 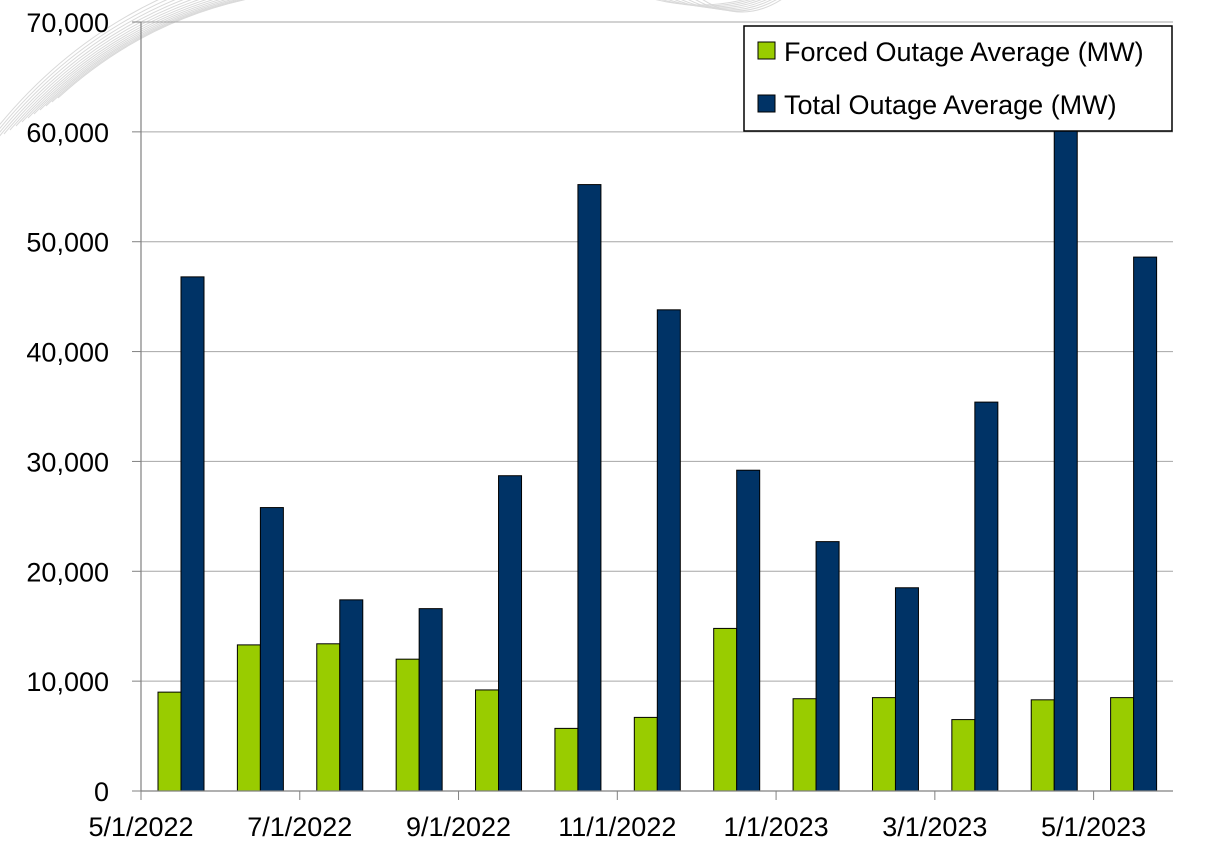 What do you see at coordinates (776, 827) in the screenshot?
I see `x-tick-label: 1/1/2023` at bounding box center [776, 827].